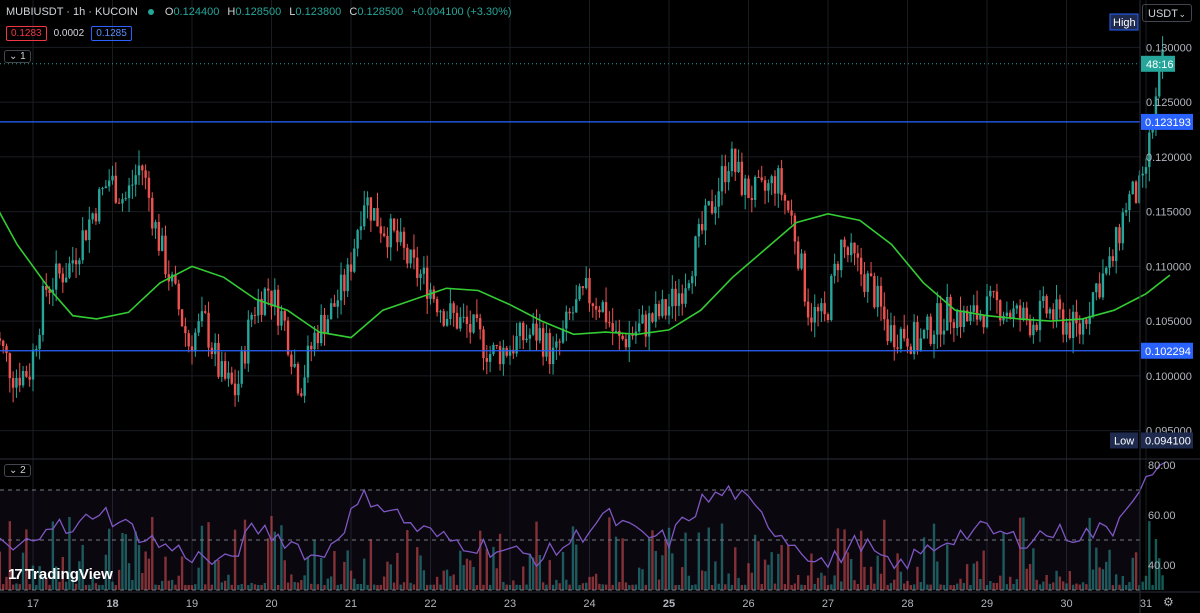  Describe the element at coordinates (353, 12) in the screenshot. I see `close-label: C` at that location.